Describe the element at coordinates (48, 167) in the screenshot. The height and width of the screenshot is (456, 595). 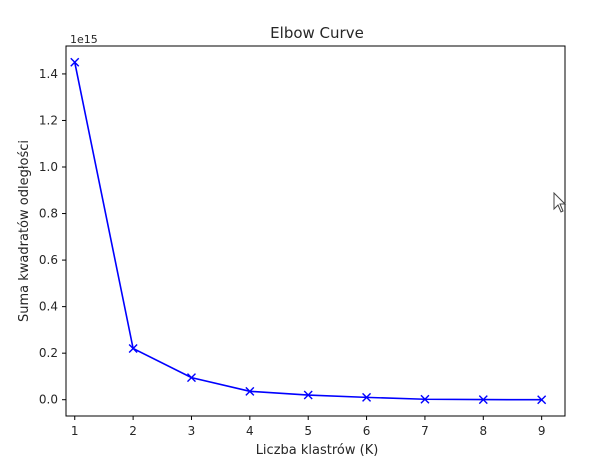
I see `y-tick-label: 1.0` at that location.